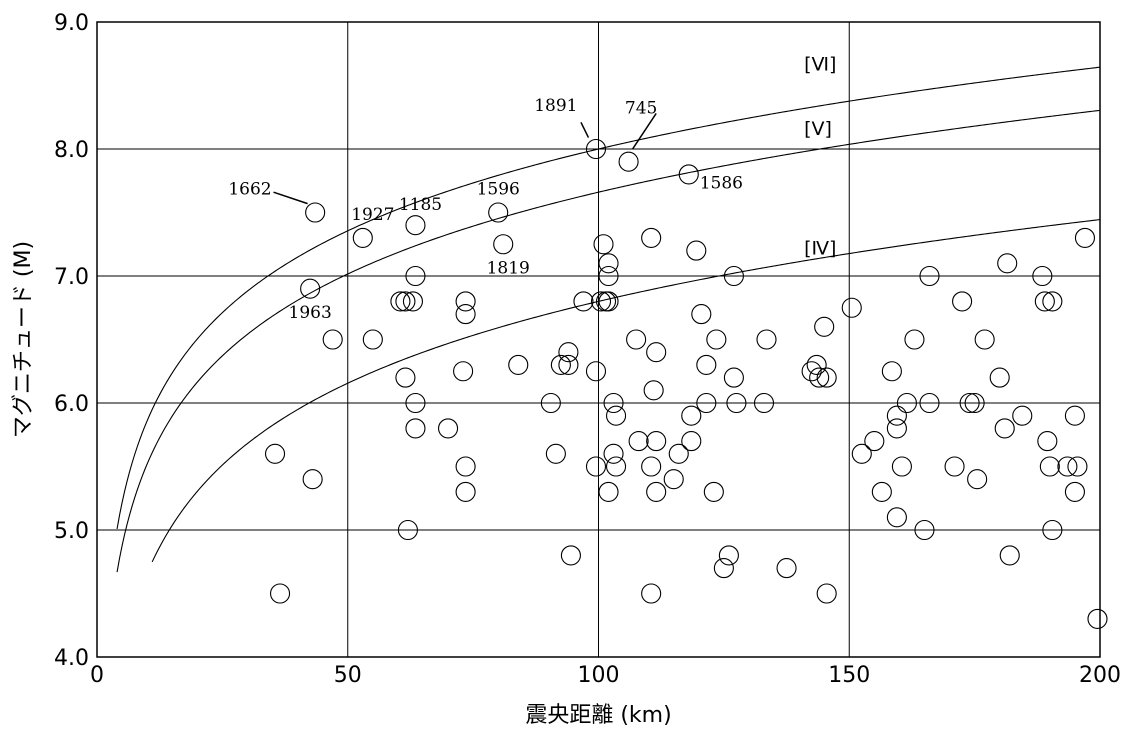 The width and height of the screenshot is (1136, 731). What do you see at coordinates (372, 215) in the screenshot?
I see `annotation-label: 1927` at bounding box center [372, 215].